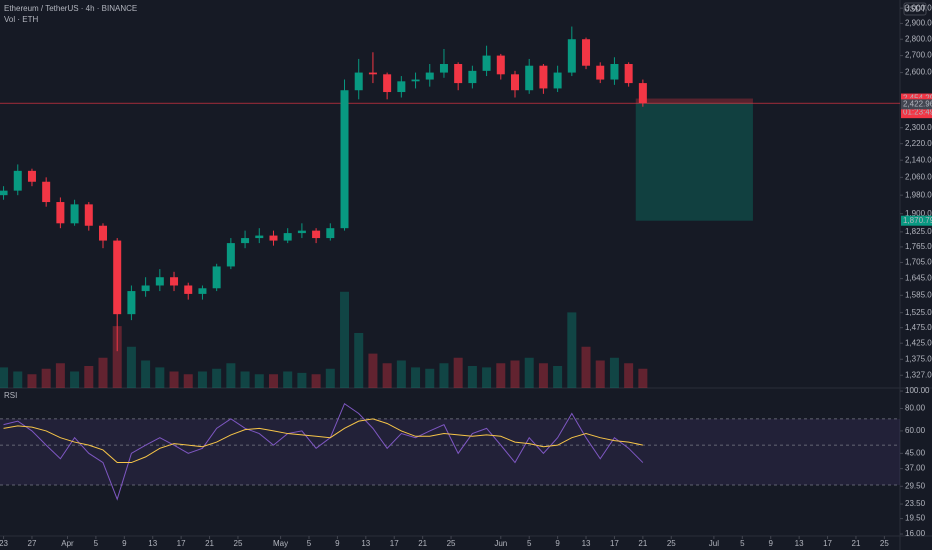 The height and width of the screenshot is (550, 932). I want to click on y-tick-label: 2,220.00, so click(918, 143).